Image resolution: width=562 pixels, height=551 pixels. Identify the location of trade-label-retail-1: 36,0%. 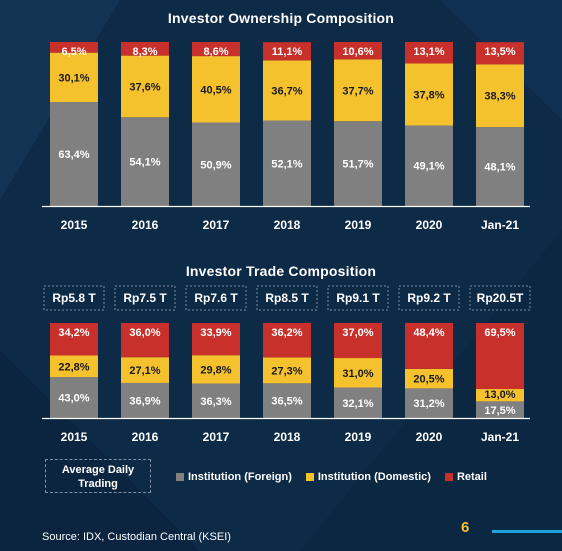
(144, 333).